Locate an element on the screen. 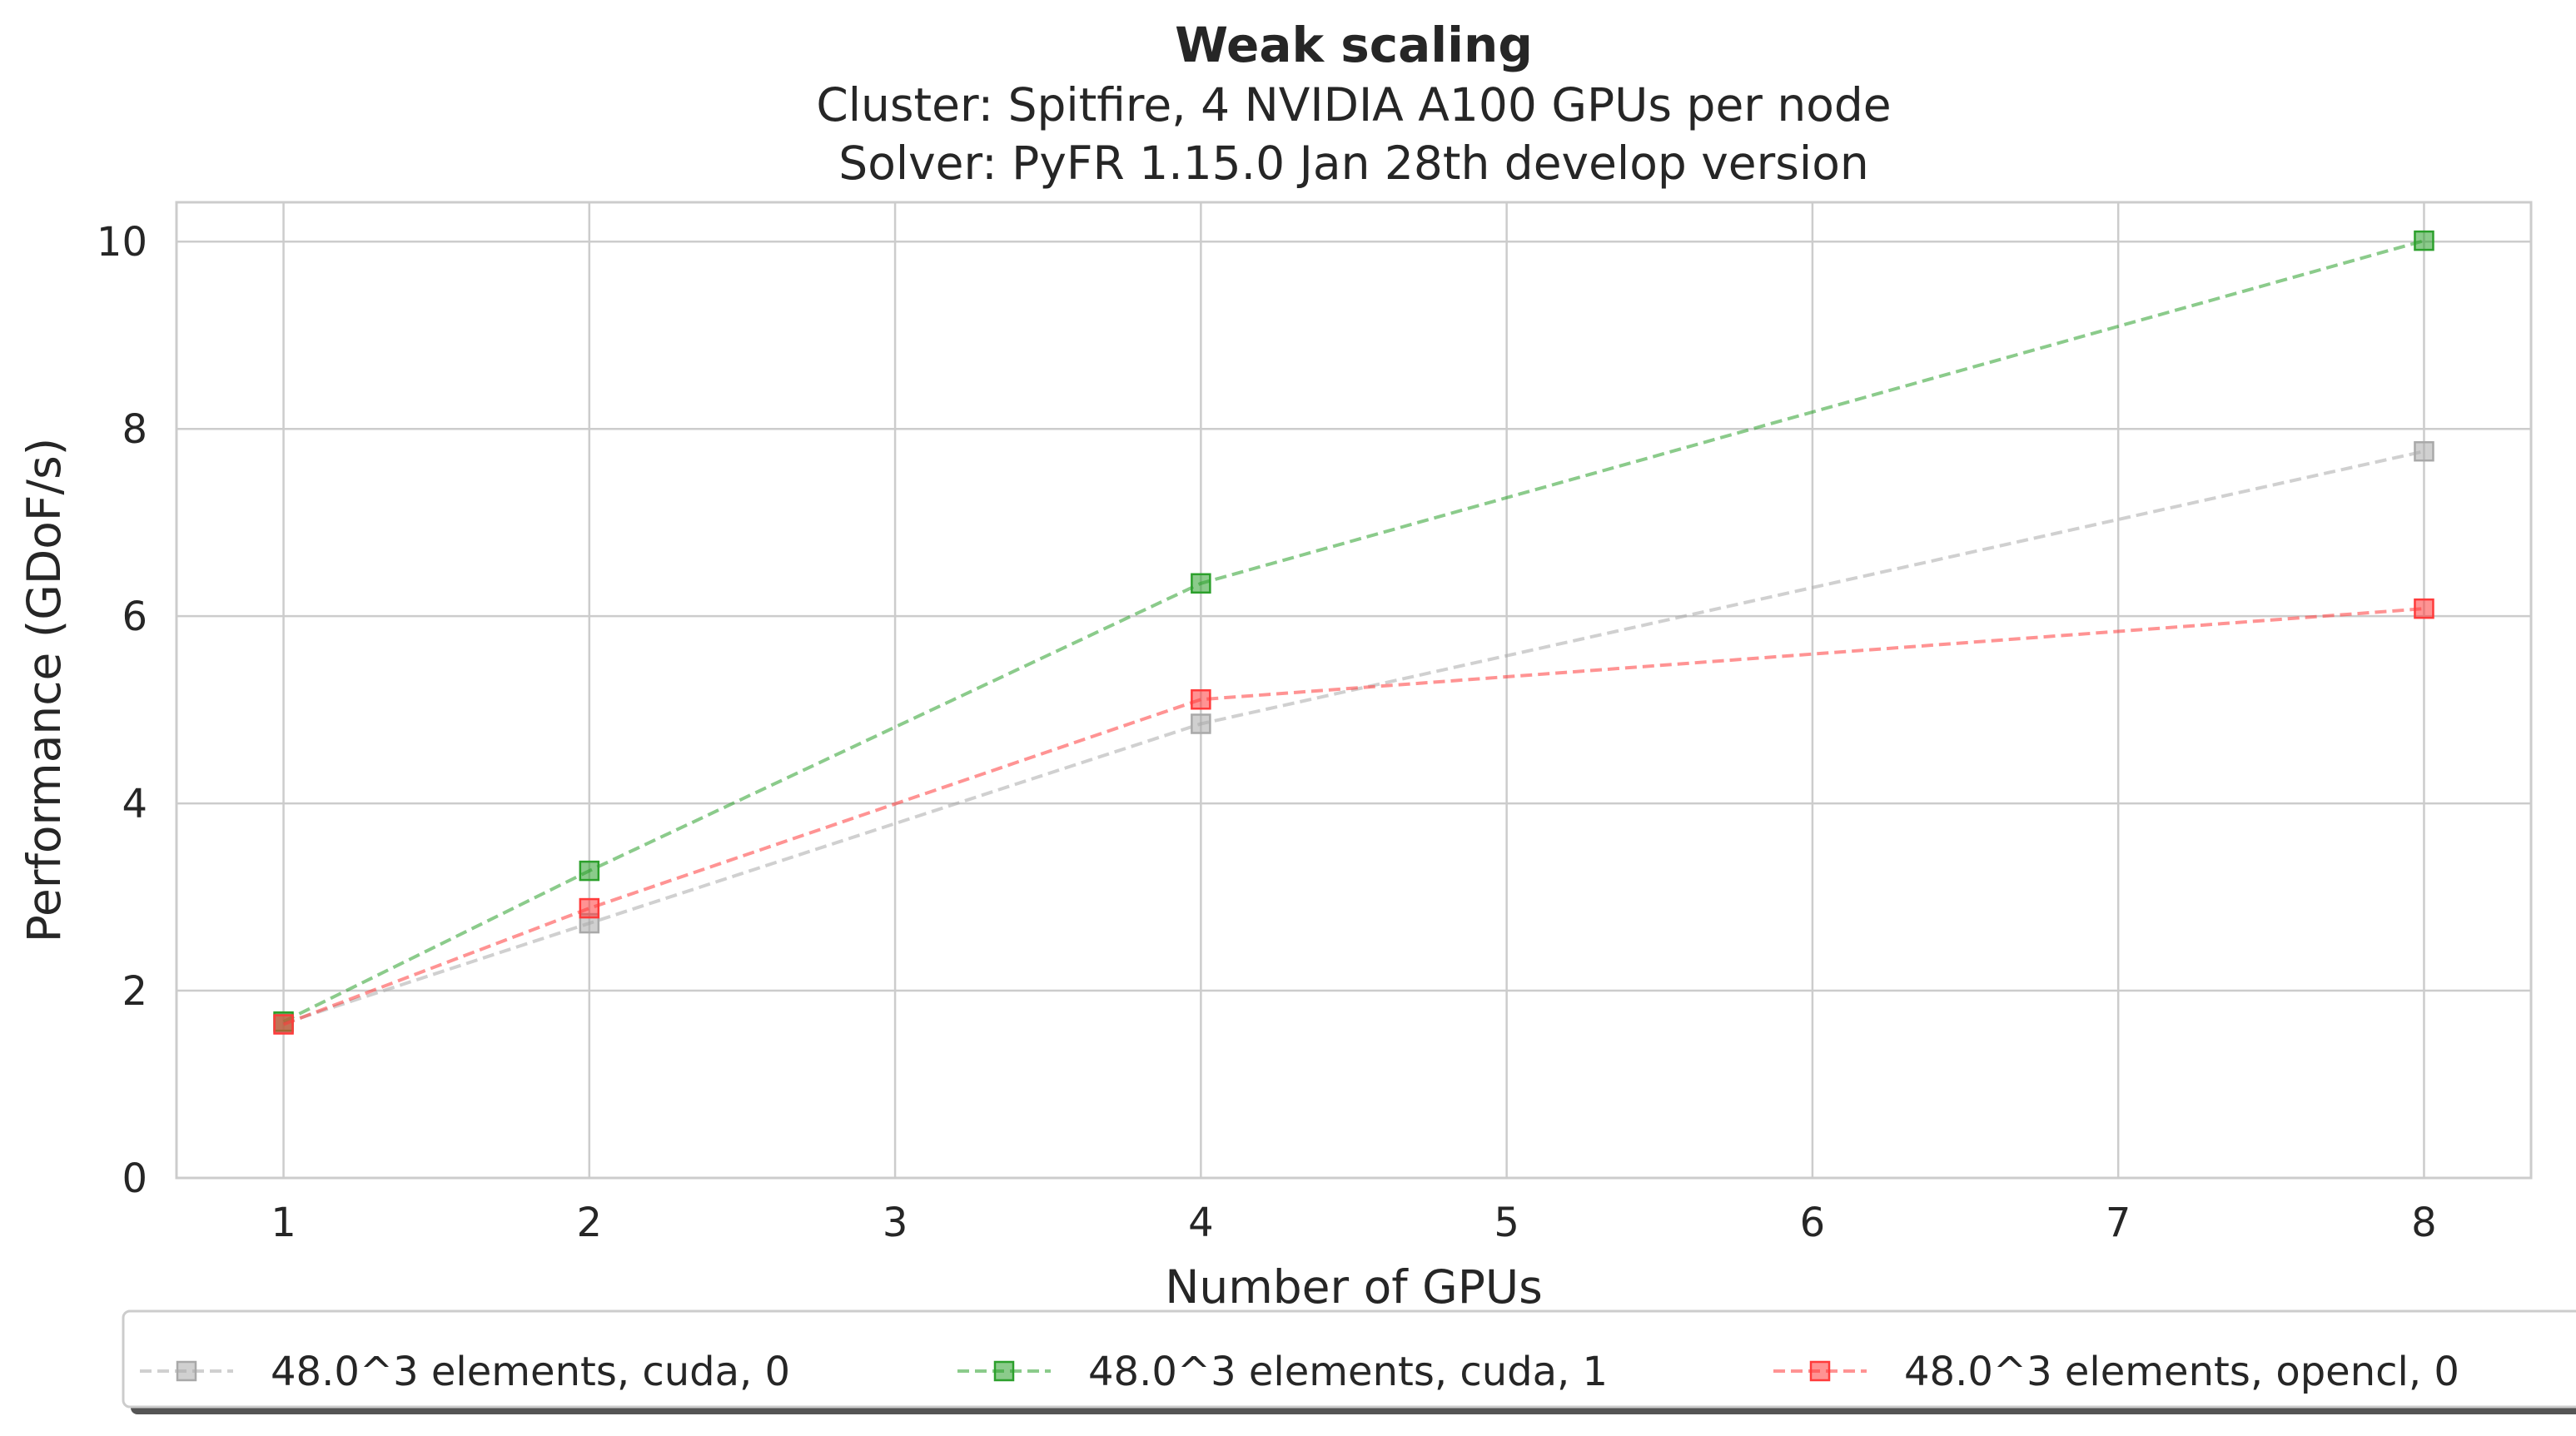 This screenshot has height=1436, width=2576. x-tick-label: 4 is located at coordinates (1201, 1223).